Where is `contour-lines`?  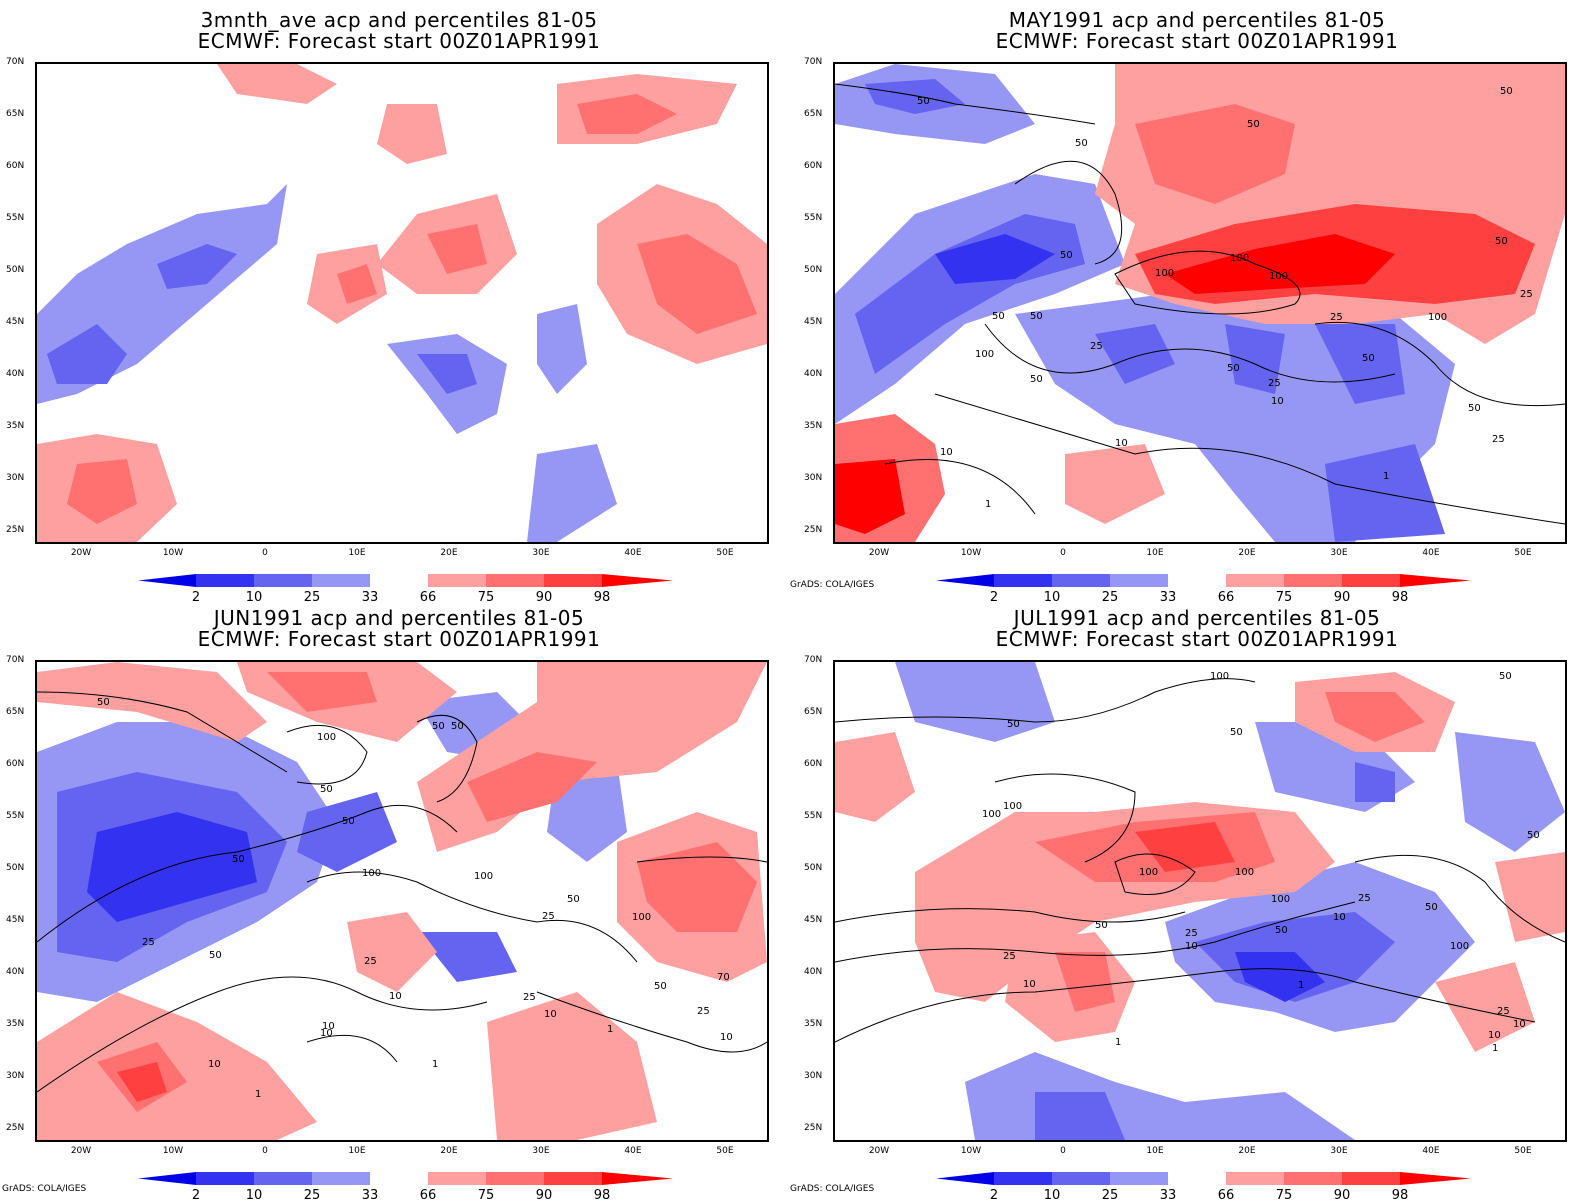 contour-lines is located at coordinates (1200, 860).